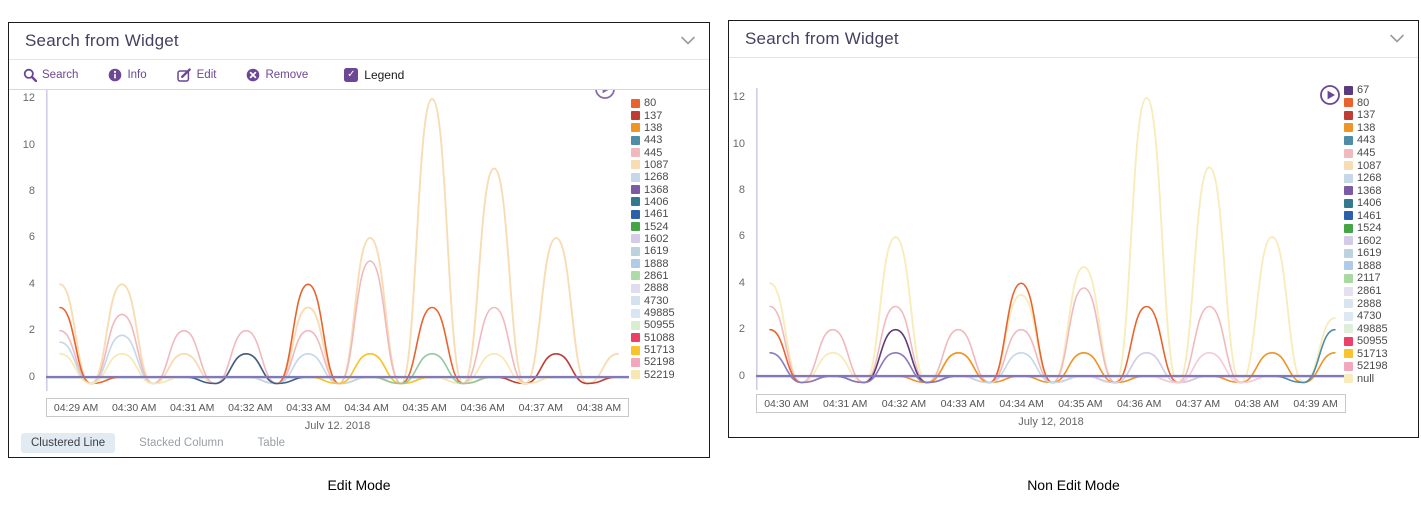 Image resolution: width=1421 pixels, height=522 pixels. Describe the element at coordinates (1315, 403) in the screenshot. I see `x-tick-label: 04:39 AM` at that location.